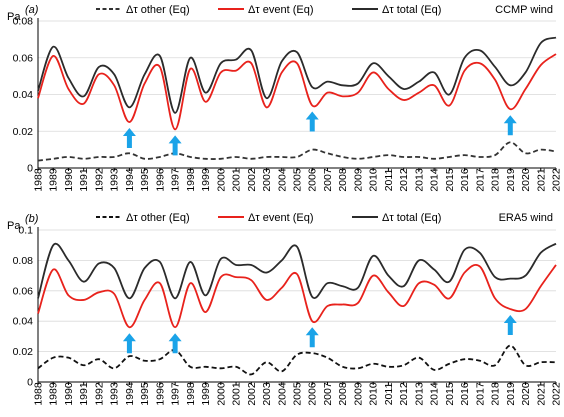 Image resolution: width=564 pixels, height=417 pixels. I want to click on legend-label: Δτ total (Eq), so click(411, 218).